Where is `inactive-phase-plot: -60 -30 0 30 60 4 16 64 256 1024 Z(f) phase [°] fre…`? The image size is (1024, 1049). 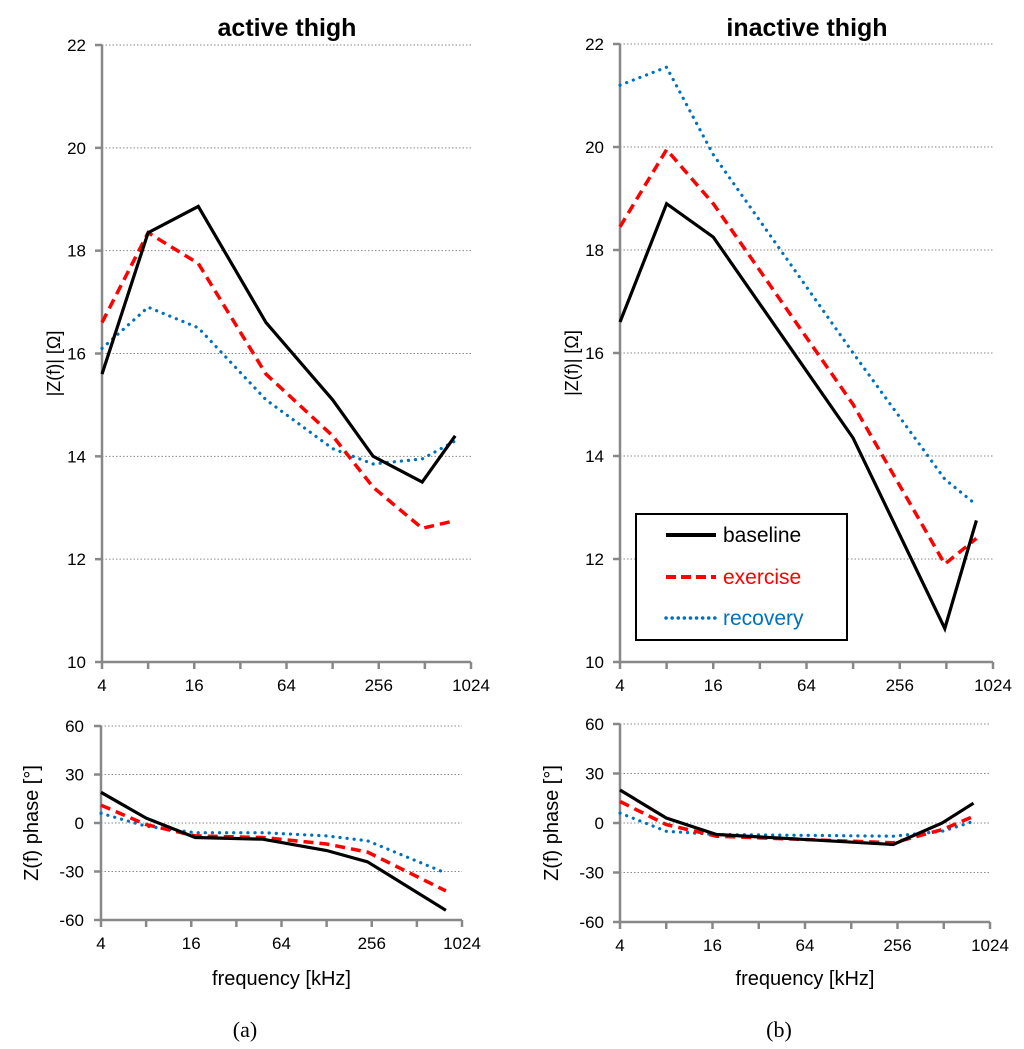 inactive-phase-plot: -60 -30 0 30 60 4 16 64 256 1024 Z(f) phase [°] fre… is located at coordinates (775, 852).